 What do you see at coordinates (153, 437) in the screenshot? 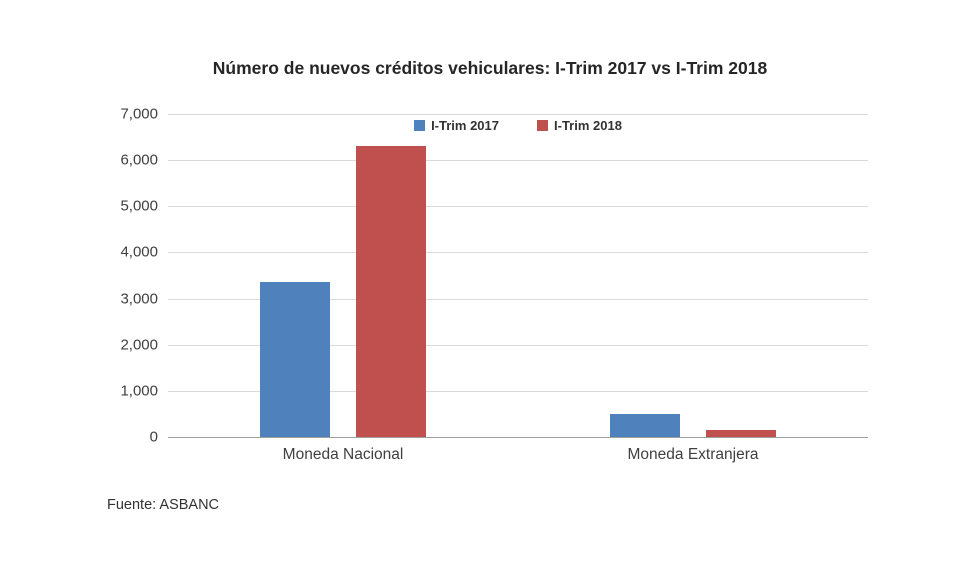
I see `y-tick-label: 0` at bounding box center [153, 437].